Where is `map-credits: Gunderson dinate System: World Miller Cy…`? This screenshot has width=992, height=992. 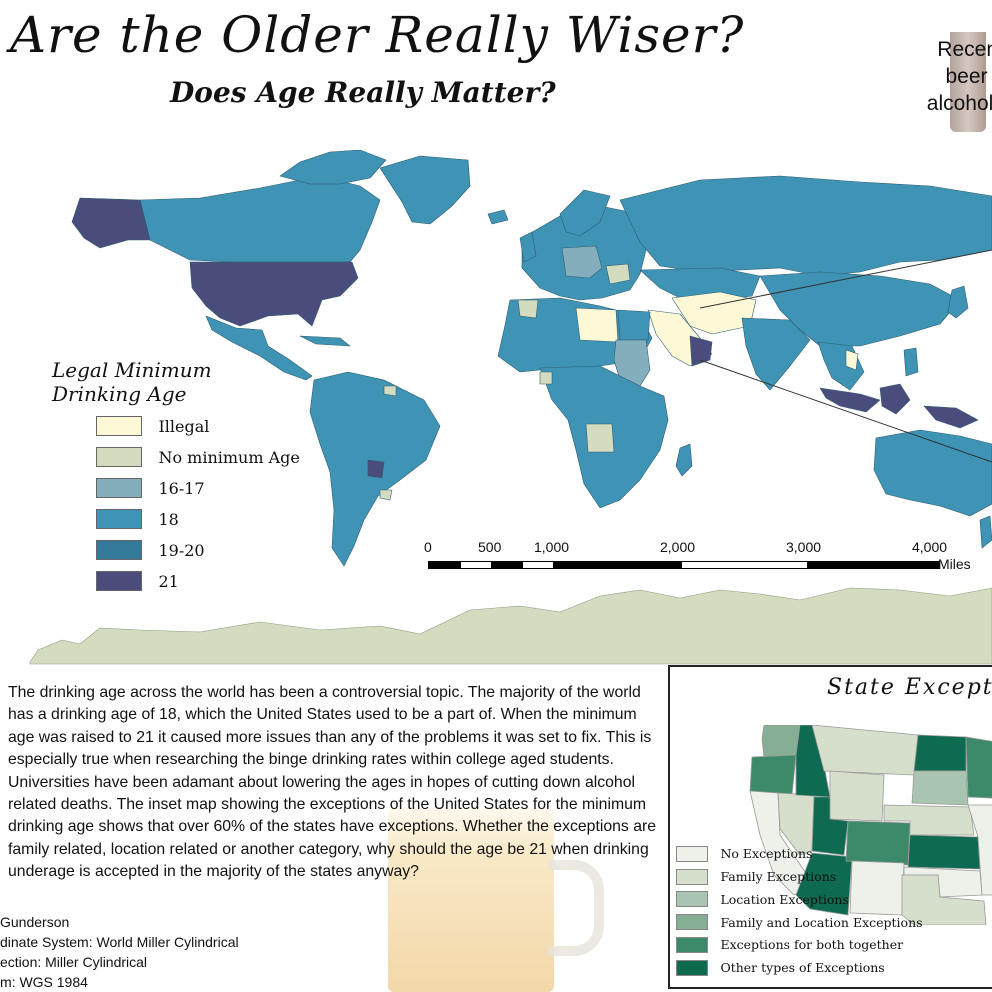 map-credits: Gunderson dinate System: World Miller Cy… is located at coordinates (119, 952).